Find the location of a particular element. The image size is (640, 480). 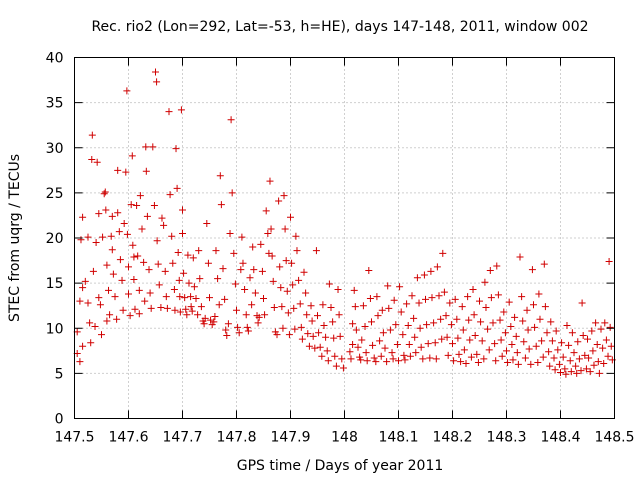

y-tick-label: 15 is located at coordinates (55, 284).